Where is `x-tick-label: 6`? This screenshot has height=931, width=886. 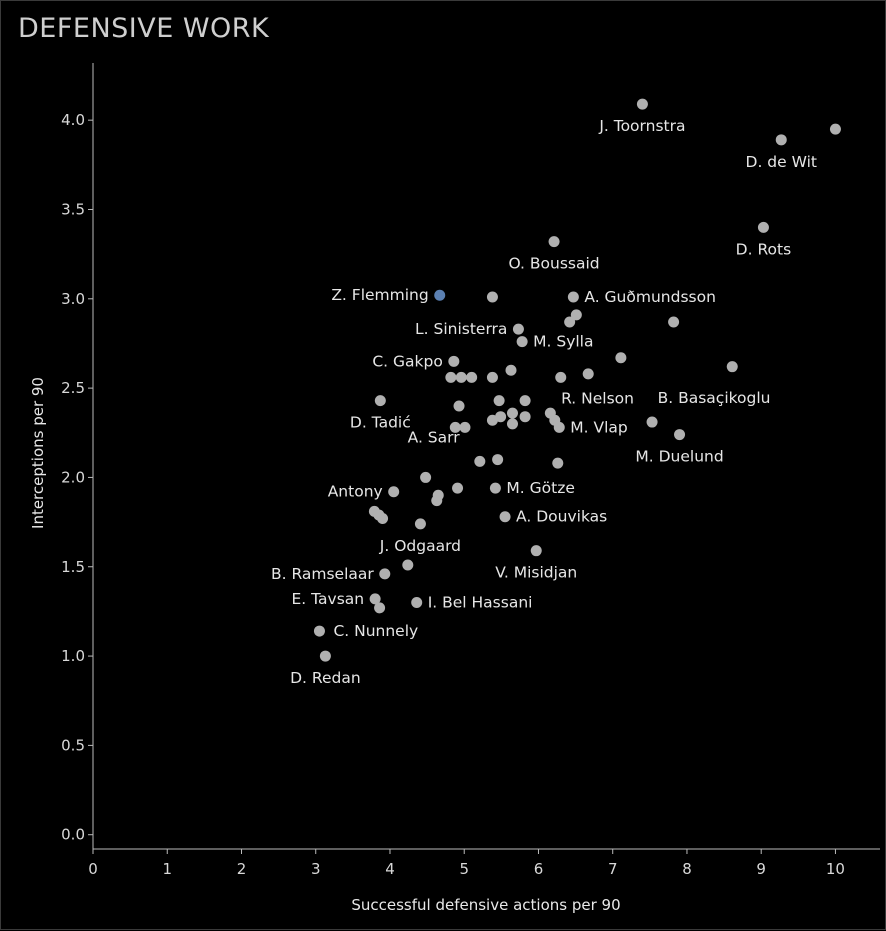
x-tick-label: 6 is located at coordinates (539, 869).